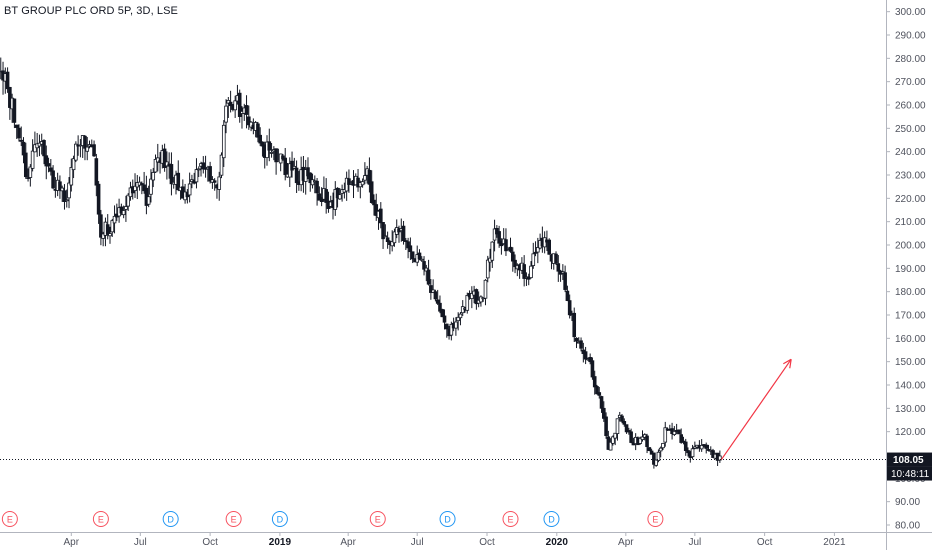  Describe the element at coordinates (466, 540) in the screenshot. I see `time-axis: Apr Jul Oct 2019 Apr Jul Oct 2020 Apr Jul Oct 2021` at that location.